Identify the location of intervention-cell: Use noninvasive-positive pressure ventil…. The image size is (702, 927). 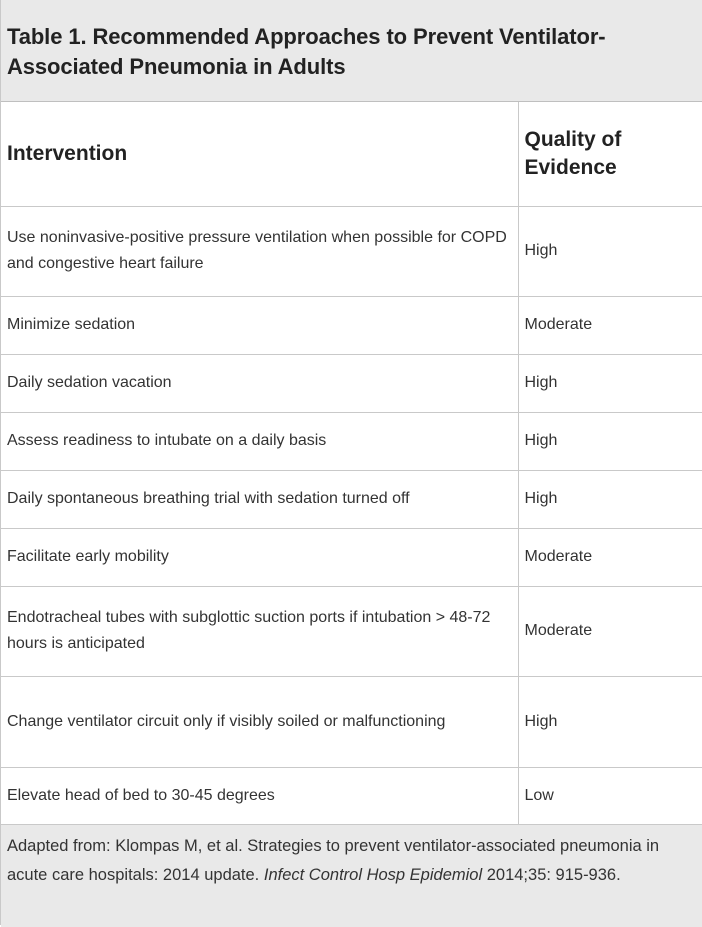
(259, 251).